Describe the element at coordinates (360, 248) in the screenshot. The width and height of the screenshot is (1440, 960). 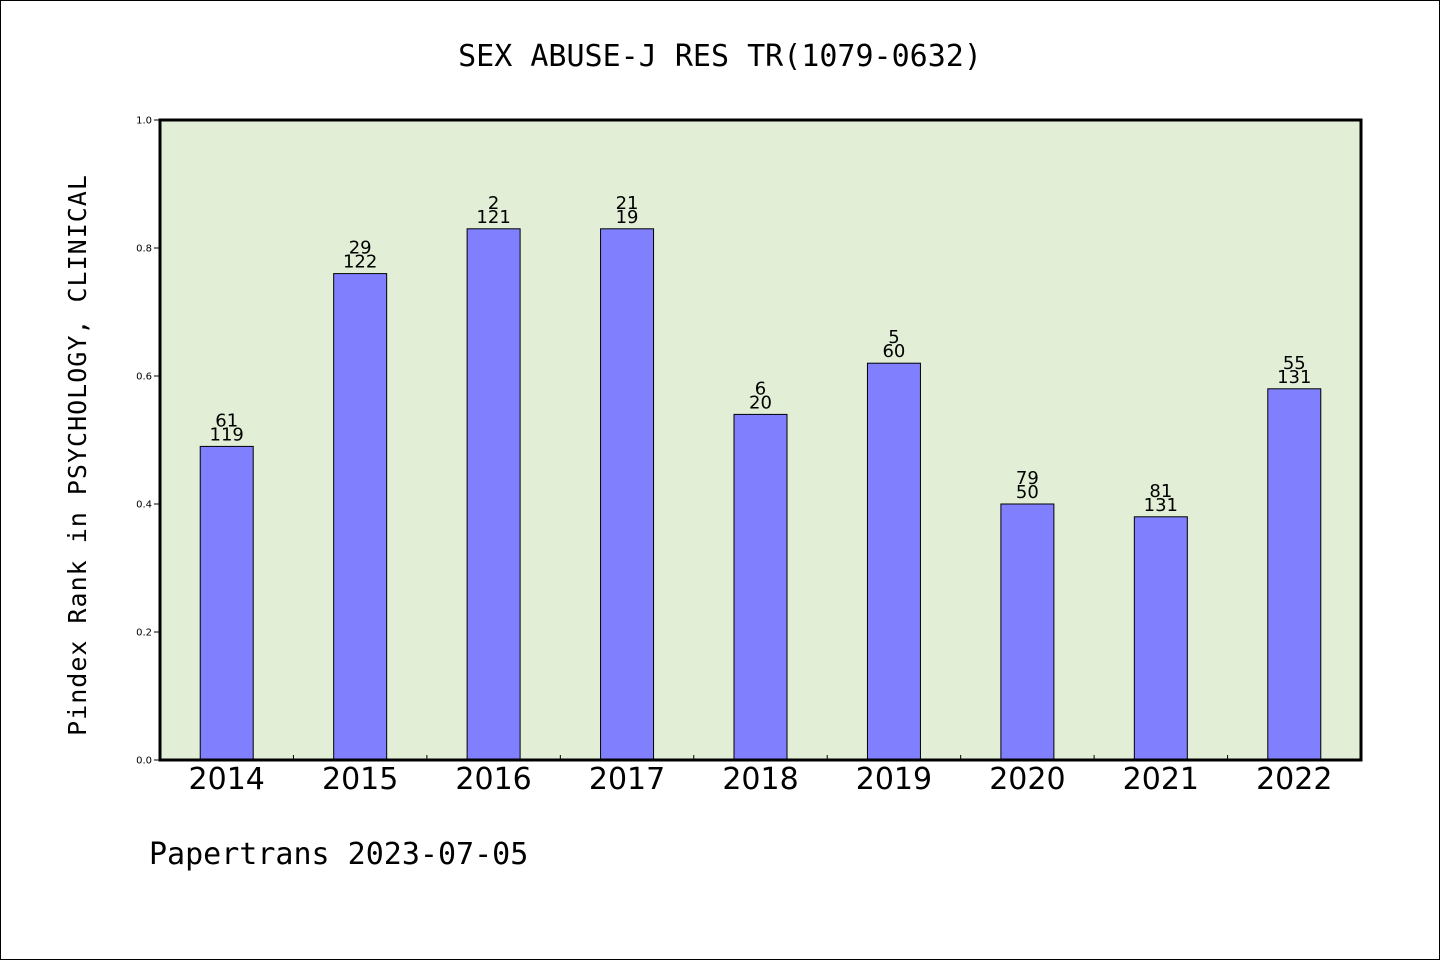
I see `data-label-top: 29` at that location.